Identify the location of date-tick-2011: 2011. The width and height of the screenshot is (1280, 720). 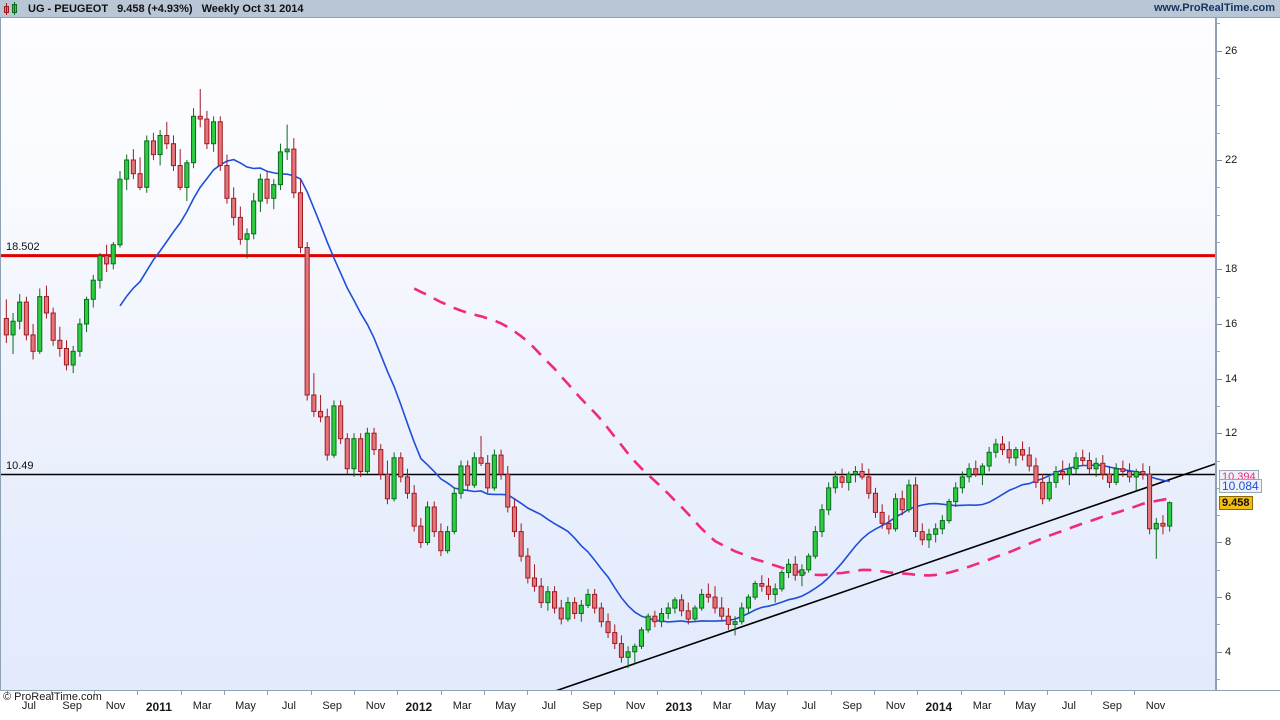
(158, 707).